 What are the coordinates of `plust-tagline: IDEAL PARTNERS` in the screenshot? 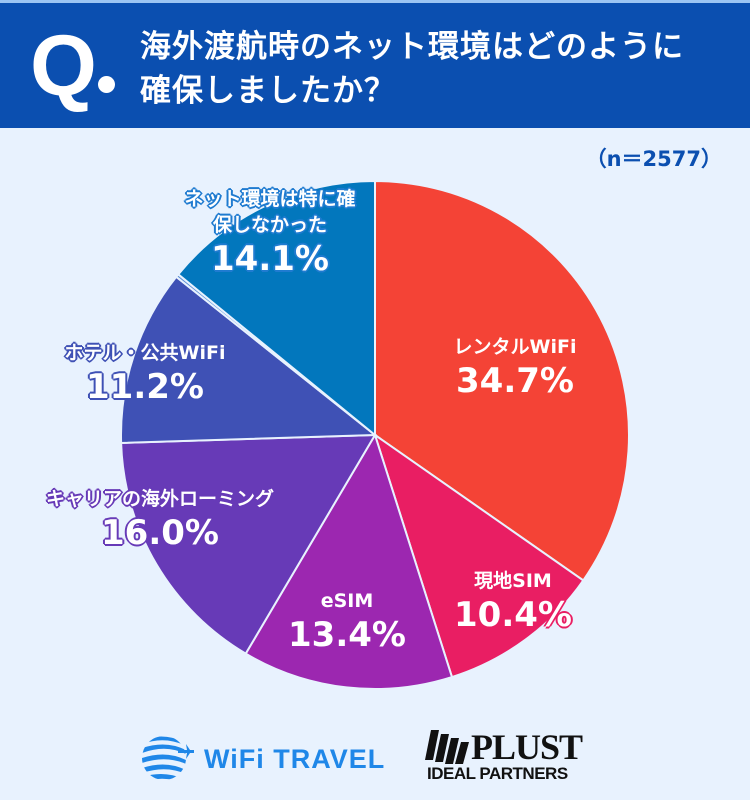 It's located at (497, 773).